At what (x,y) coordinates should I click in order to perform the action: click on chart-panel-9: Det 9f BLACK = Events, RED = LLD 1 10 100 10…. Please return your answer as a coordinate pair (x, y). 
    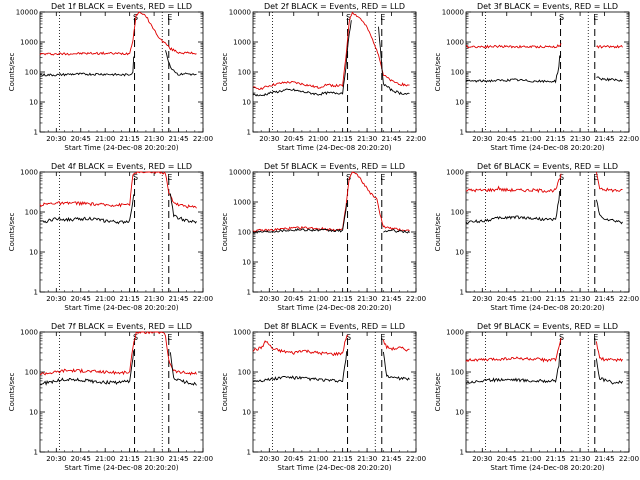
    Looking at the image, I should click on (536, 397).